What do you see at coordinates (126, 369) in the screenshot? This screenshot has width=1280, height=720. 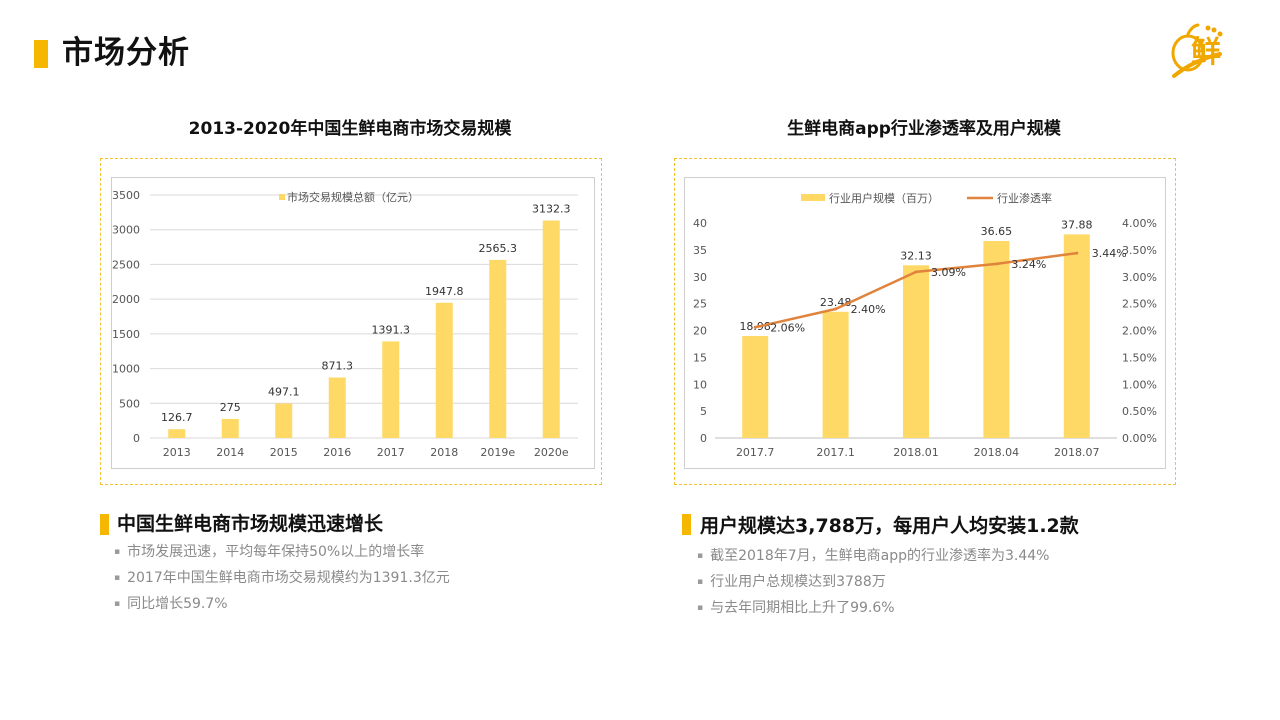 I see `y-tick-label: 1000` at bounding box center [126, 369].